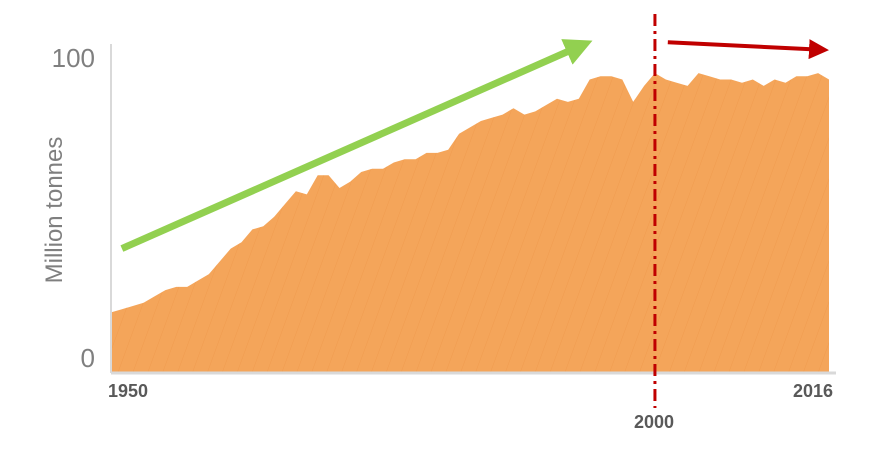 Image resolution: width=871 pixels, height=471 pixels. I want to click on y-tick-label-min: 0, so click(88, 358).